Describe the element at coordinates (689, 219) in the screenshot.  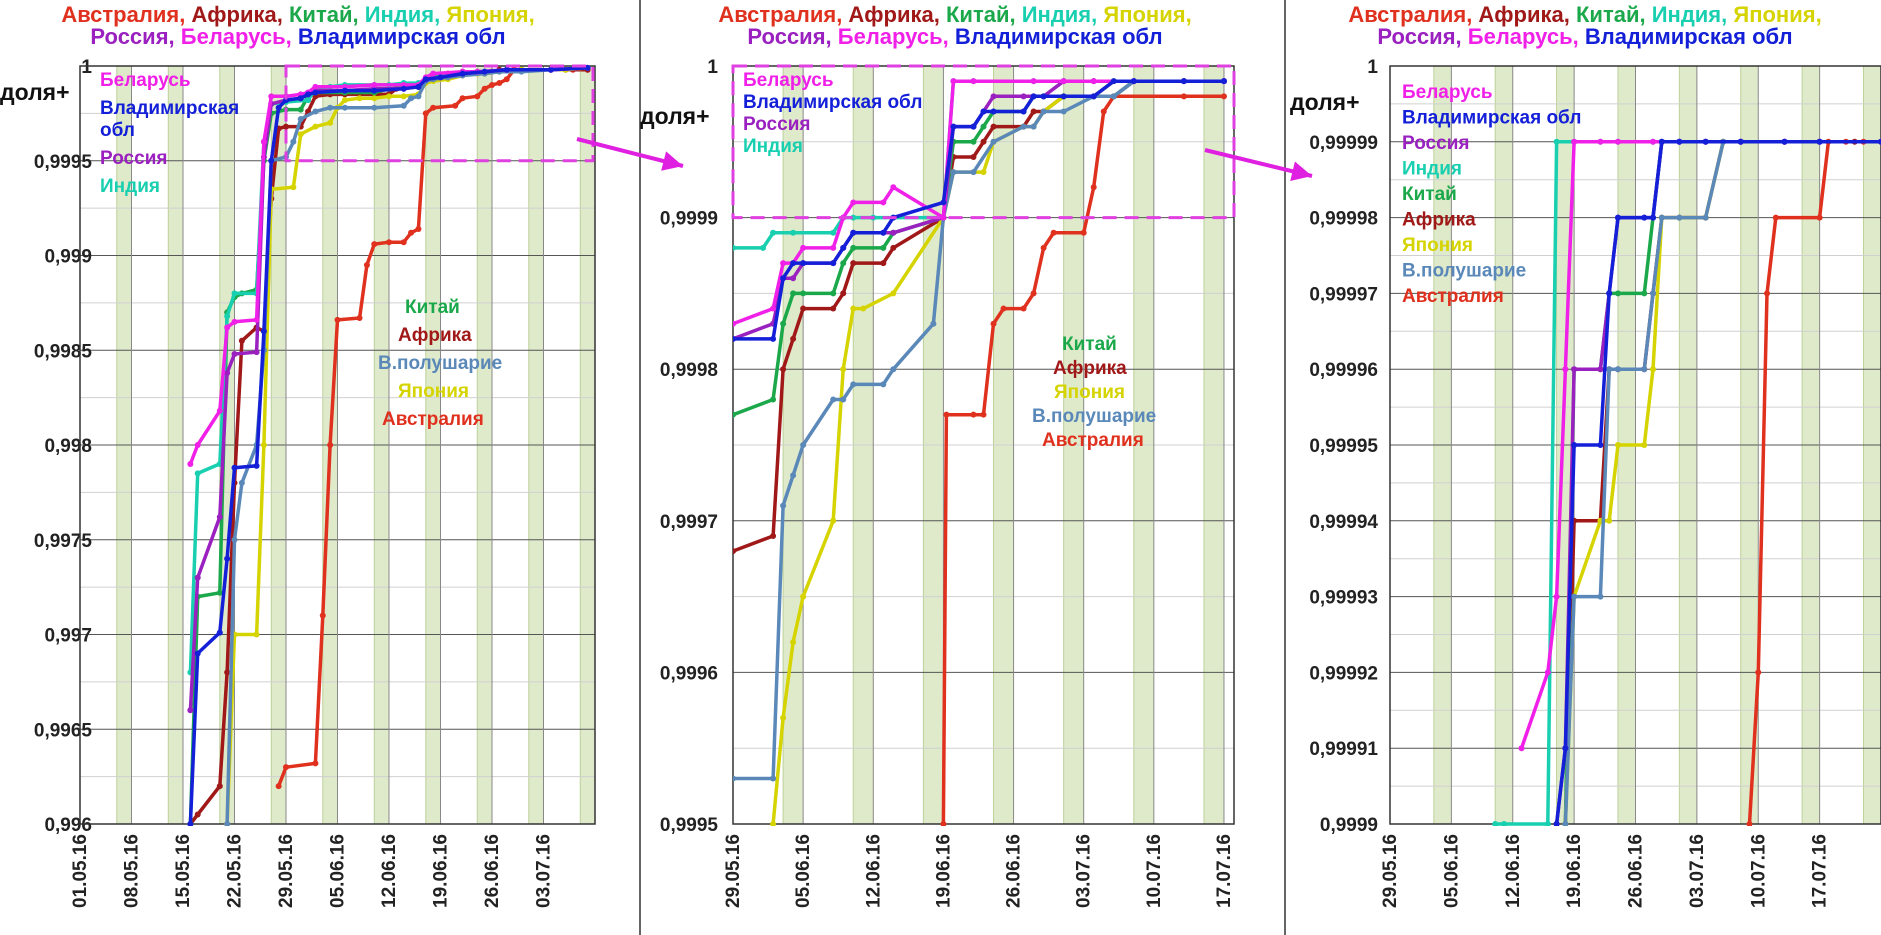
I see `y-tick-label: 0,9999` at that location.